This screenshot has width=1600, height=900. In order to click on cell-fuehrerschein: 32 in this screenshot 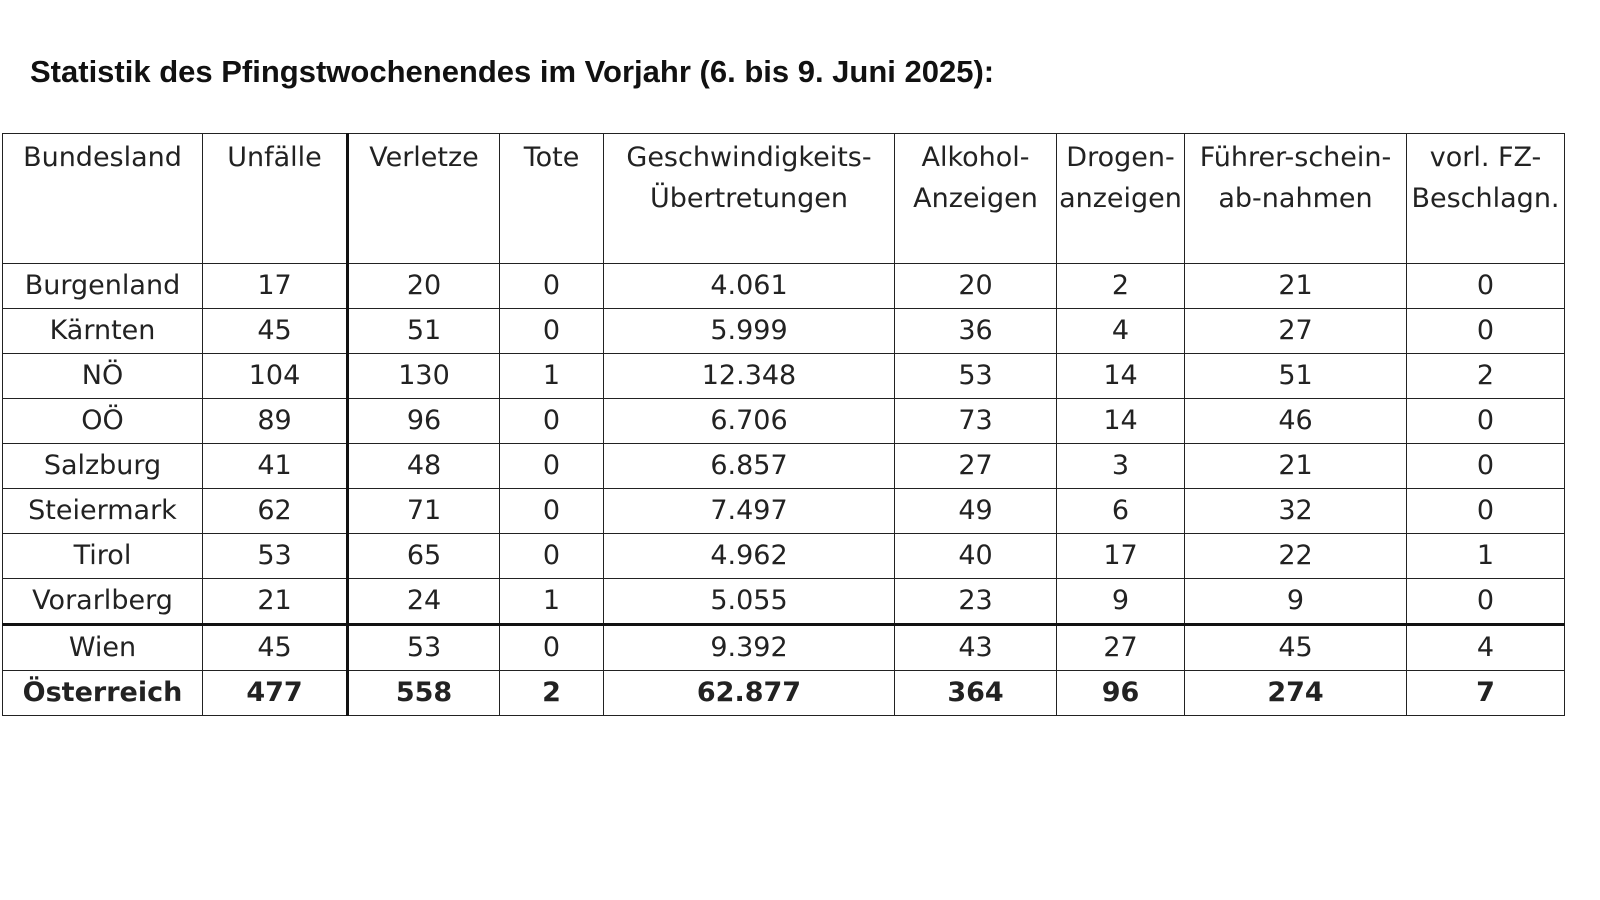, I will do `click(1295, 511)`.